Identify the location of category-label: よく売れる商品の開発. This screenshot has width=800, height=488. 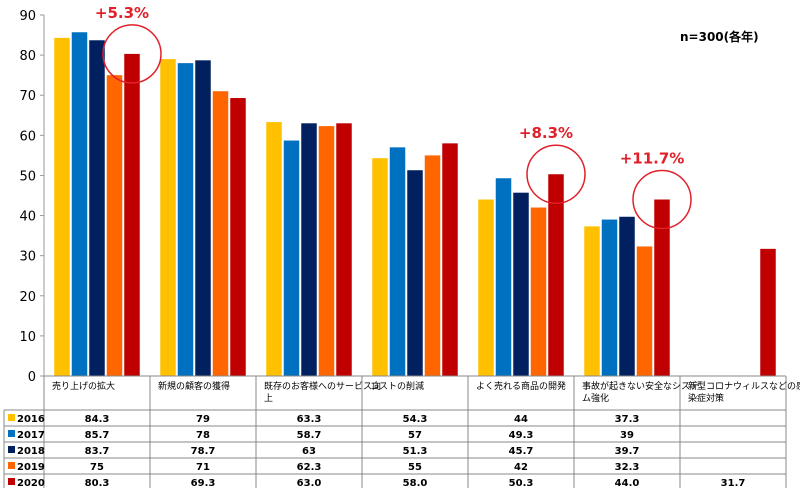
(521, 386).